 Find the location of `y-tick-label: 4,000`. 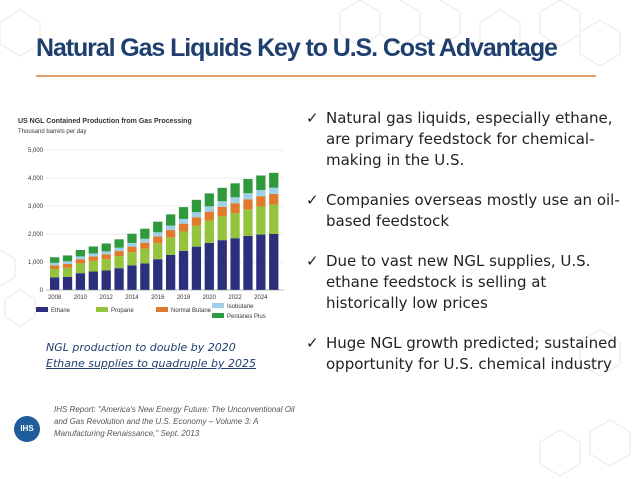

y-tick-label: 4,000 is located at coordinates (36, 179).